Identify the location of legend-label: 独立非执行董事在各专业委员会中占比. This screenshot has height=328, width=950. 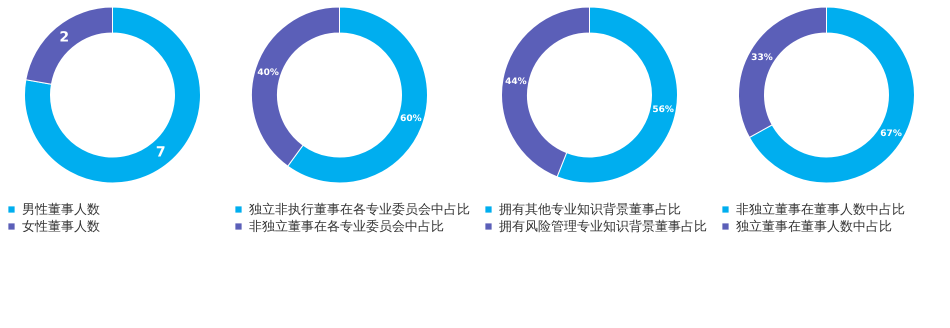
(359, 210).